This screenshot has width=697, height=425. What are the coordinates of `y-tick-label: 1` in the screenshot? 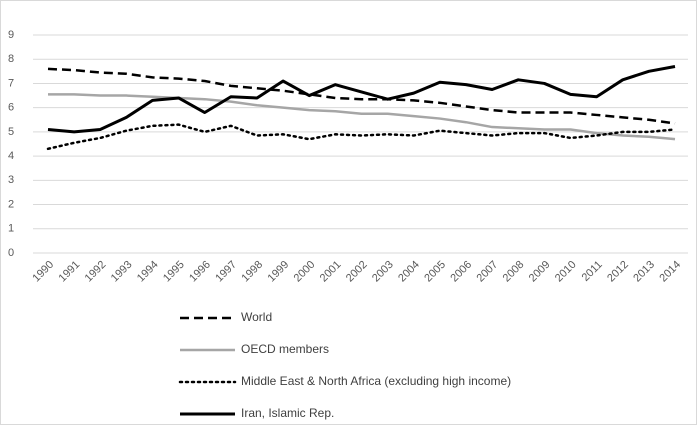 It's located at (11, 229).